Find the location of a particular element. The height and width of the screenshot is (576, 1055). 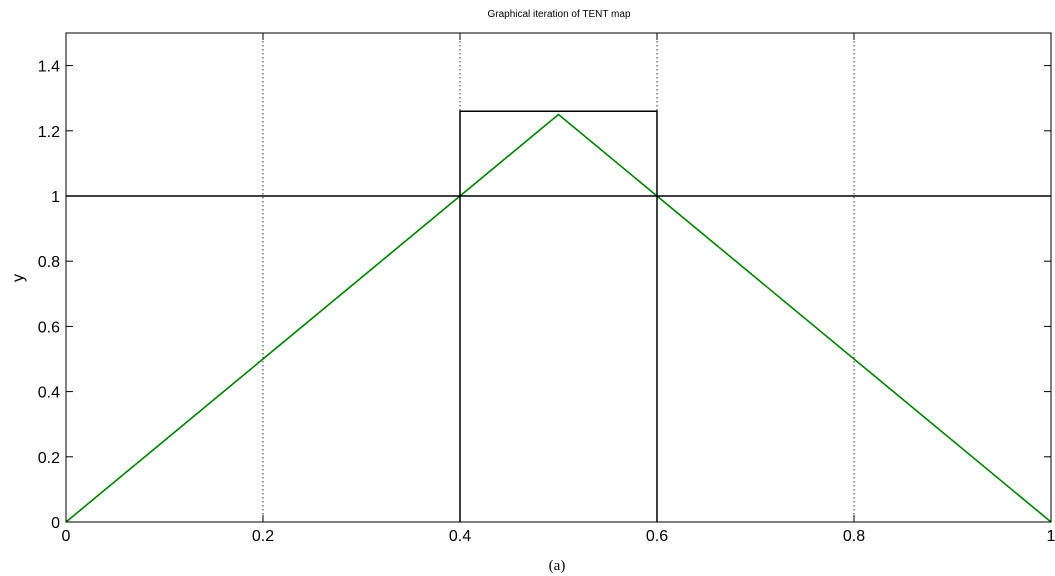

y-tick-label-6: 1.2 is located at coordinates (49, 132).